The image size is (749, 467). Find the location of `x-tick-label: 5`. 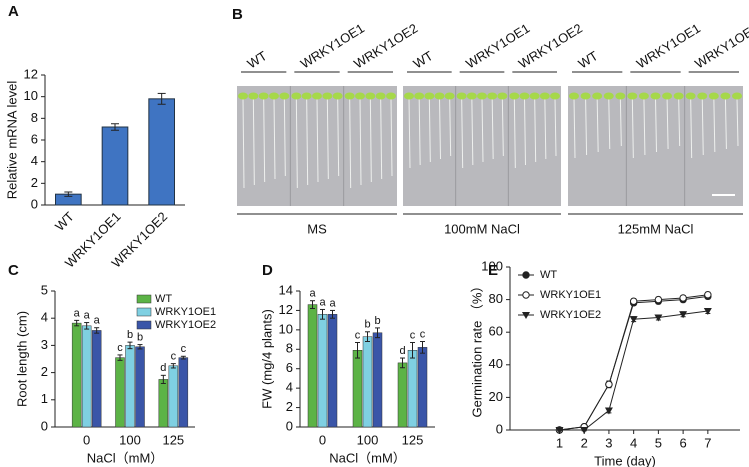

x-tick-label: 5 is located at coordinates (658, 442).